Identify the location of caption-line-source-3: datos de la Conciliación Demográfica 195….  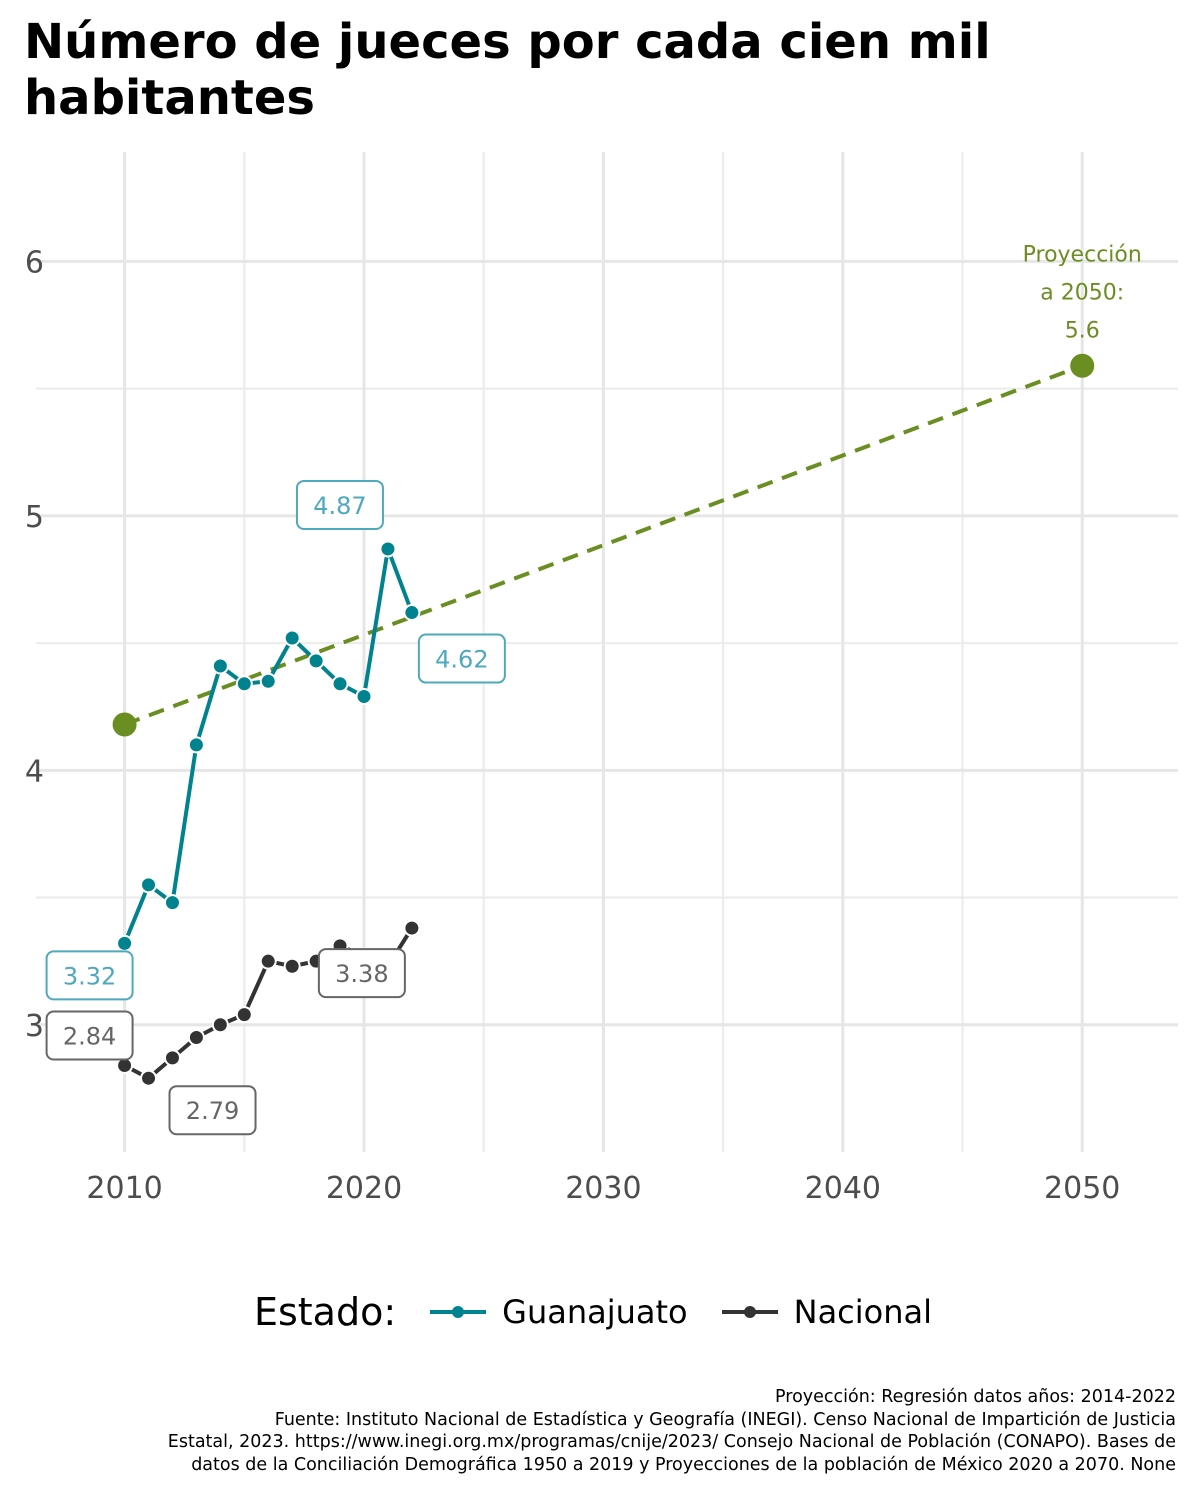
(683, 1464).